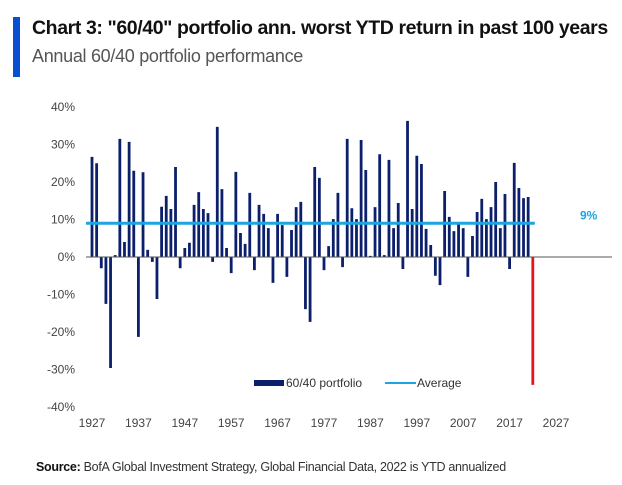 This screenshot has width=622, height=485. Describe the element at coordinates (329, 251) in the screenshot. I see `bar-1978` at that location.